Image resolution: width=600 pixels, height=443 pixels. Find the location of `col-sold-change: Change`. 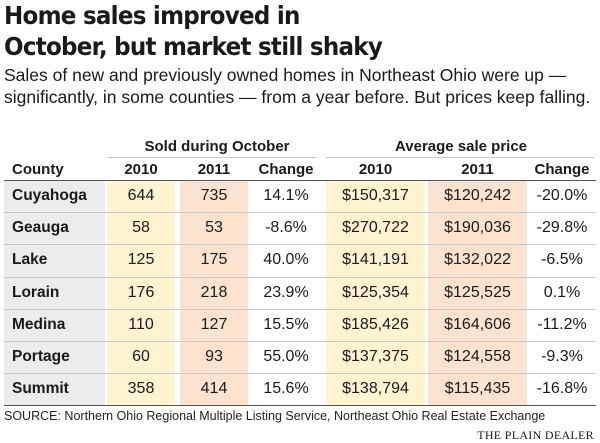

col-sold-change: Change is located at coordinates (286, 169).